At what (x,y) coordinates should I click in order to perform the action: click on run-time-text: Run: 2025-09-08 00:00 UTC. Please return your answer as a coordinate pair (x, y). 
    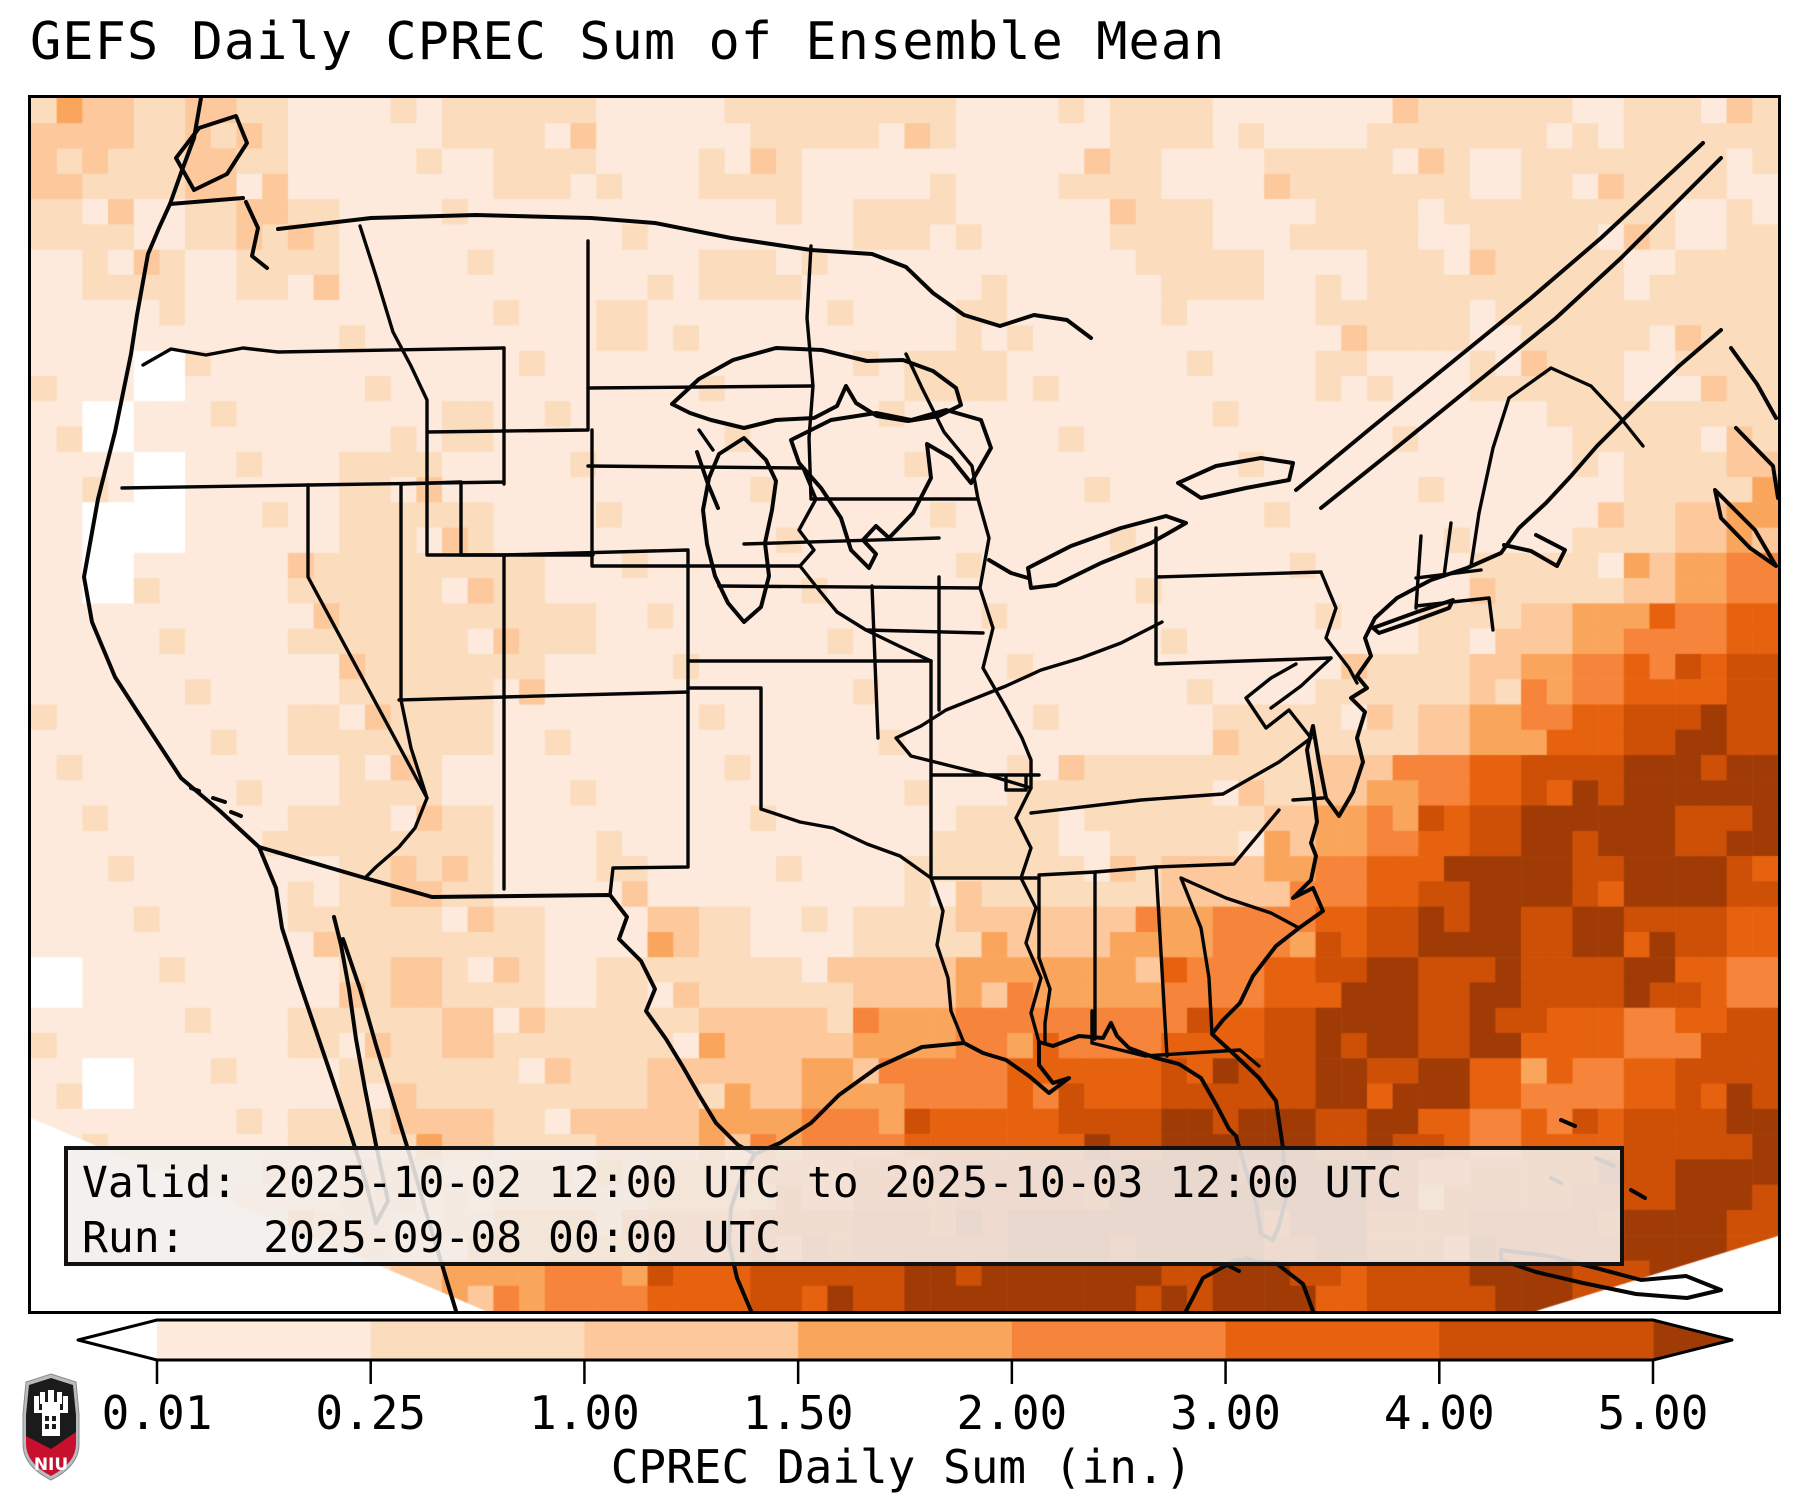
    Looking at the image, I should click on (431, 1238).